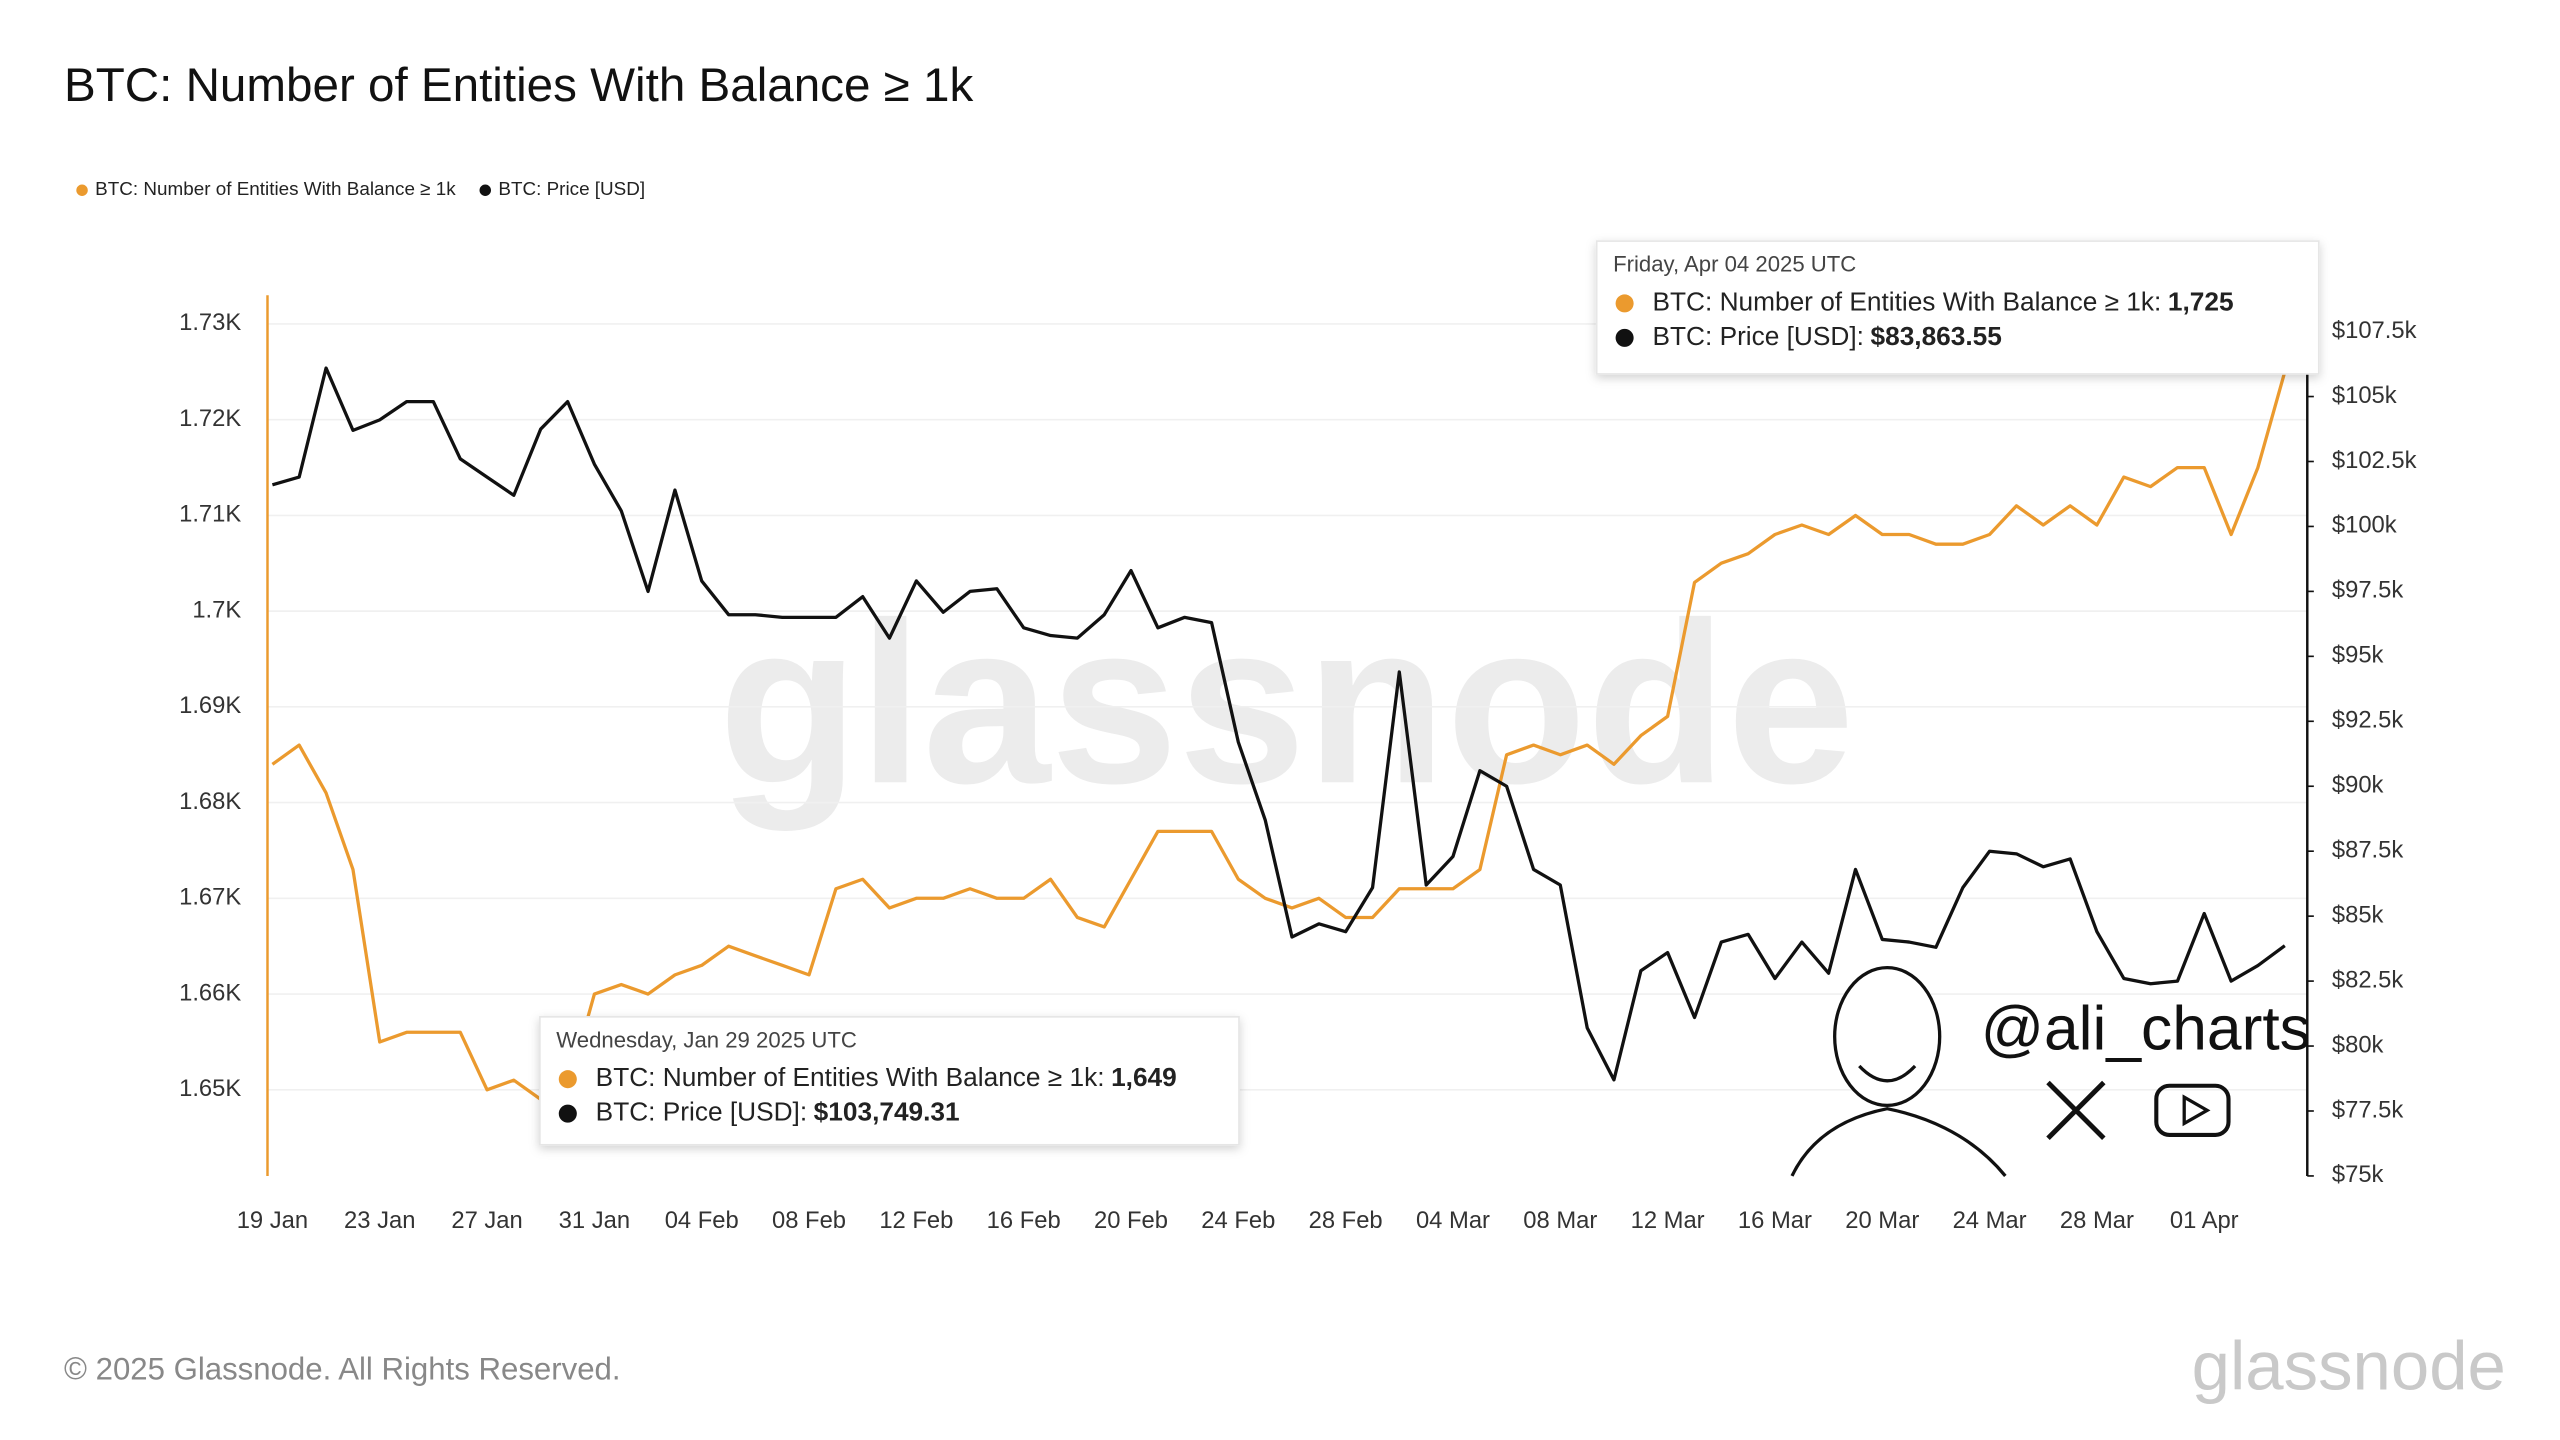  I want to click on youtube-icon, so click(2192, 1110).